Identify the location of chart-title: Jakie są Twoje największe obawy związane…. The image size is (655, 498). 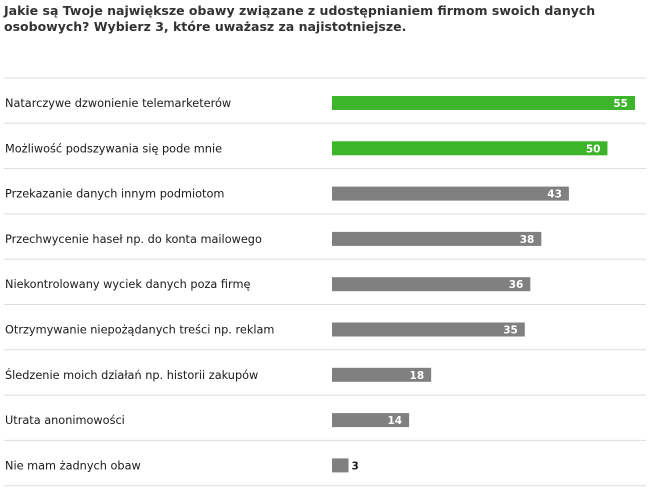
(300, 18).